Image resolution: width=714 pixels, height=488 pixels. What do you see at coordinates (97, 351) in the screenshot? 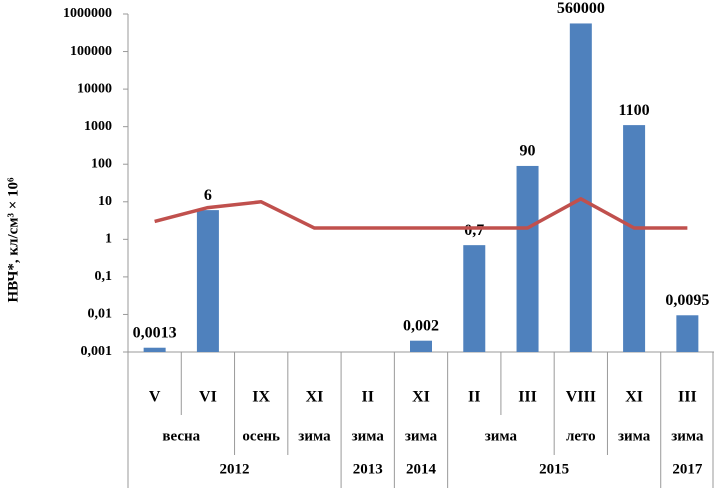
I see `y-tick-label: 0,001` at bounding box center [97, 351].